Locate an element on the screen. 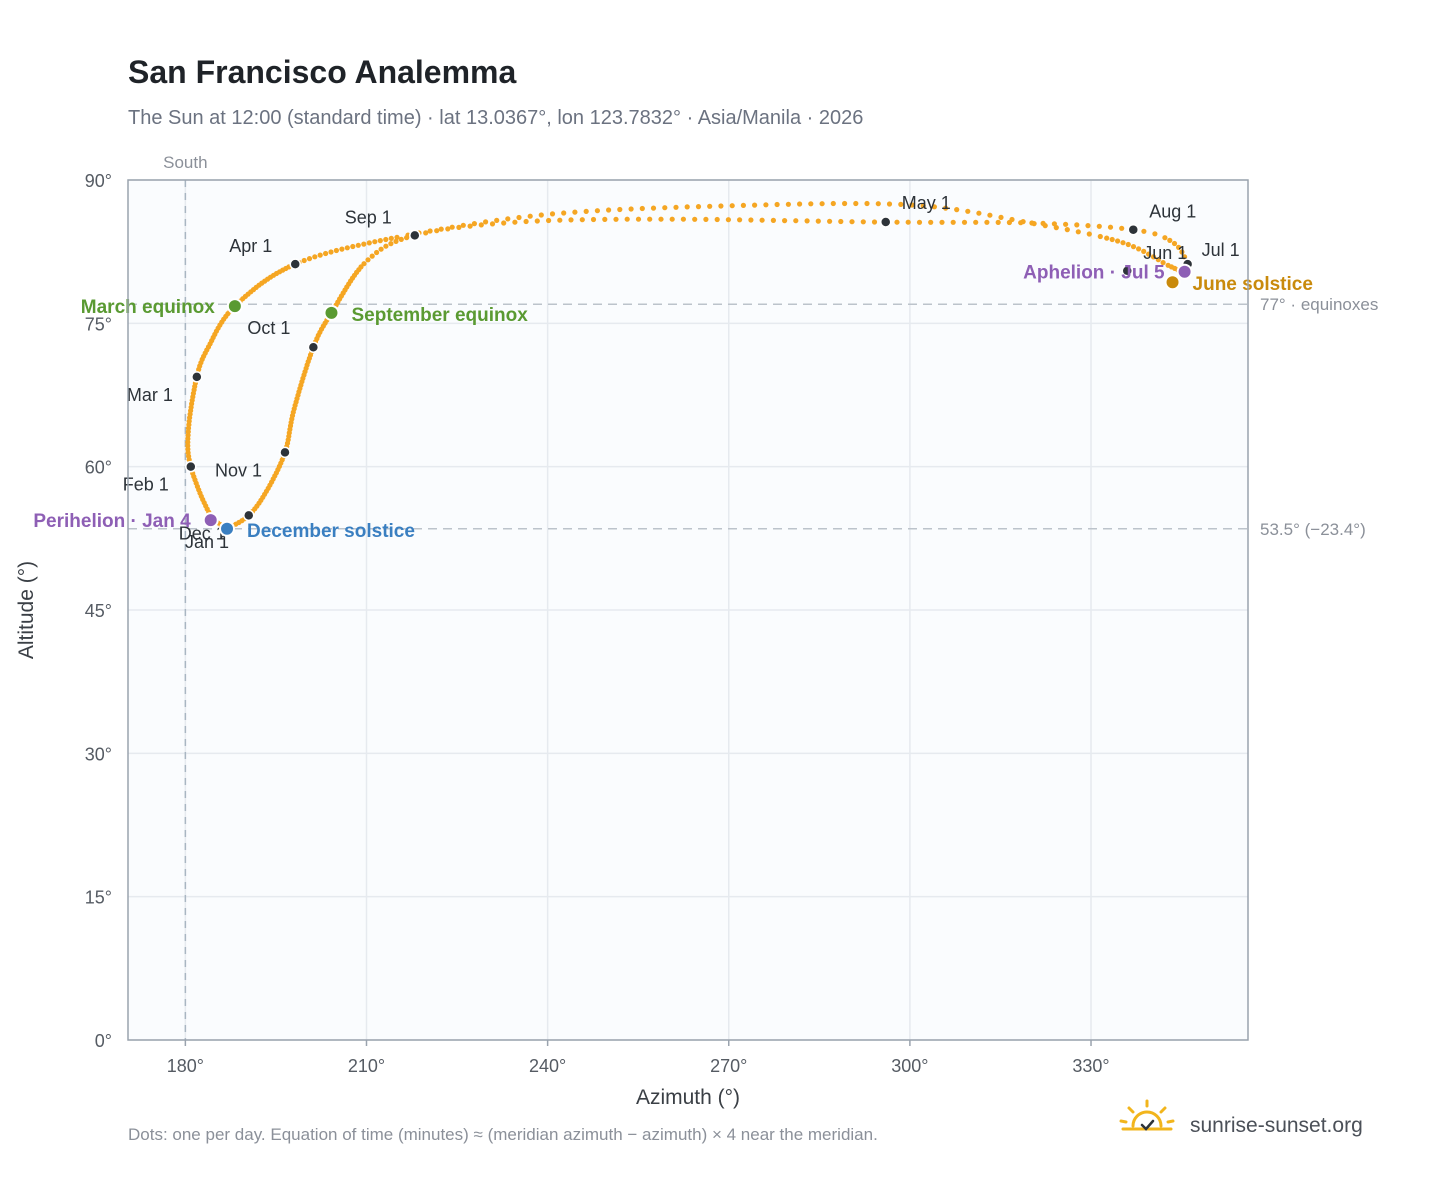 This screenshot has width=1448, height=1188. month-label: Dec 1 is located at coordinates (202, 533).